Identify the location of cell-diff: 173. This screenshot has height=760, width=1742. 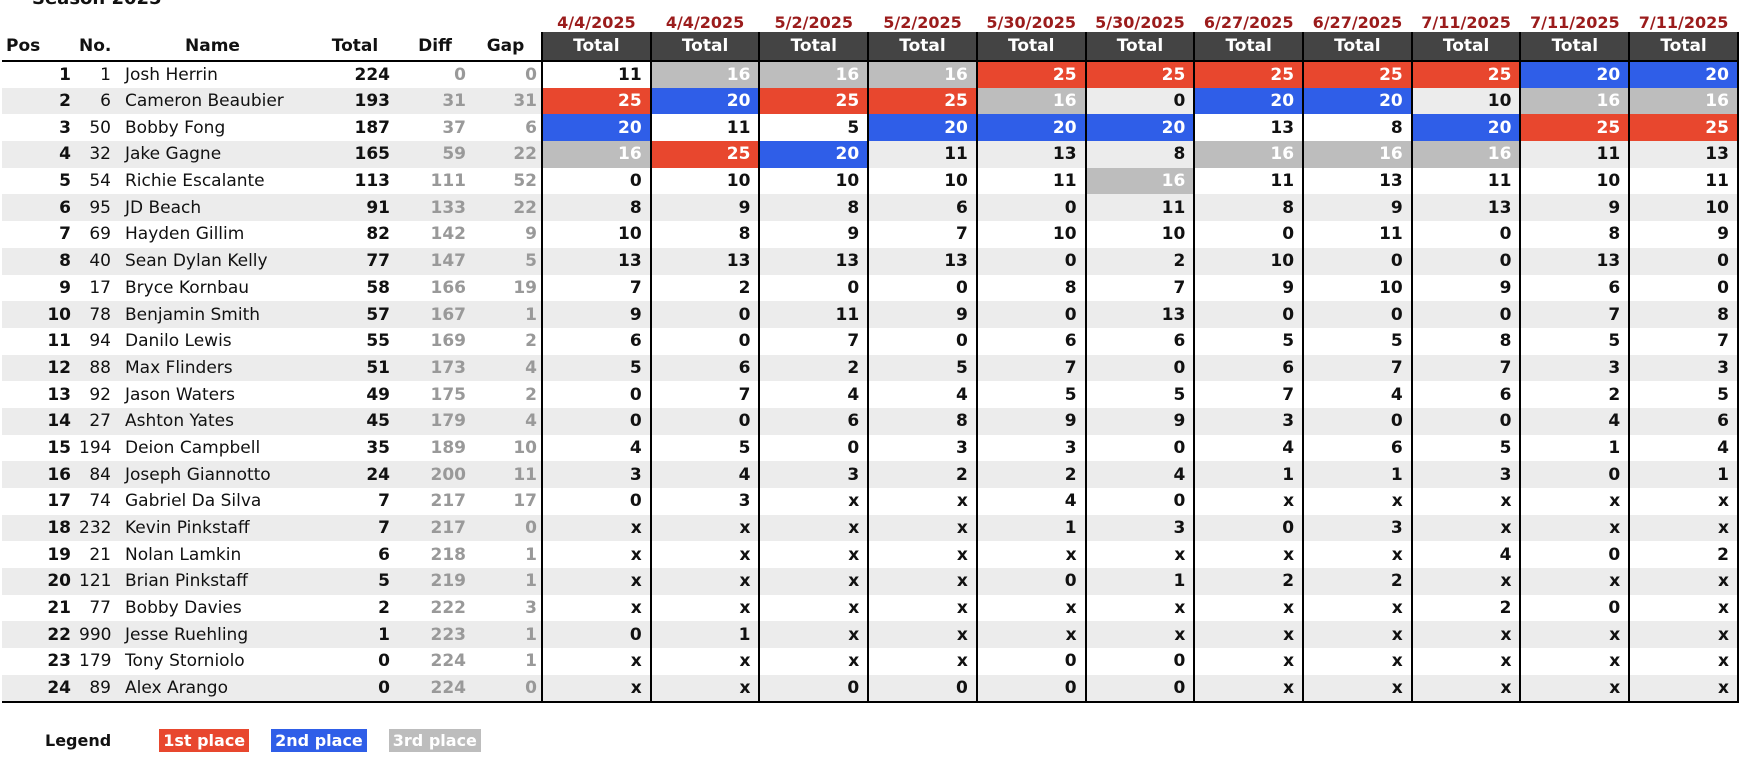
(435, 368).